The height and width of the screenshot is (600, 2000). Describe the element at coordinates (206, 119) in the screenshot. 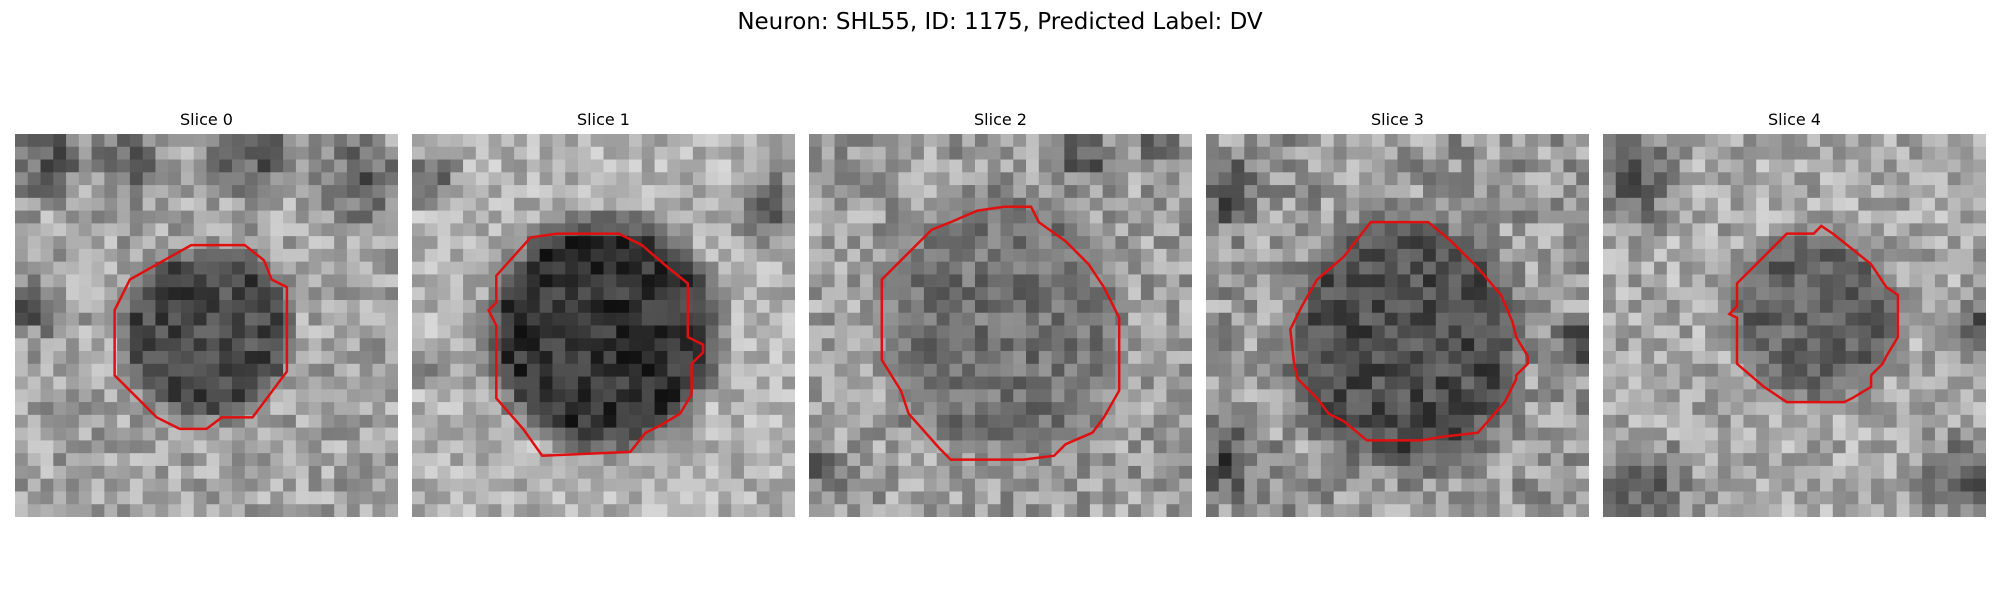

I see `slice-title: Slice 0` at that location.